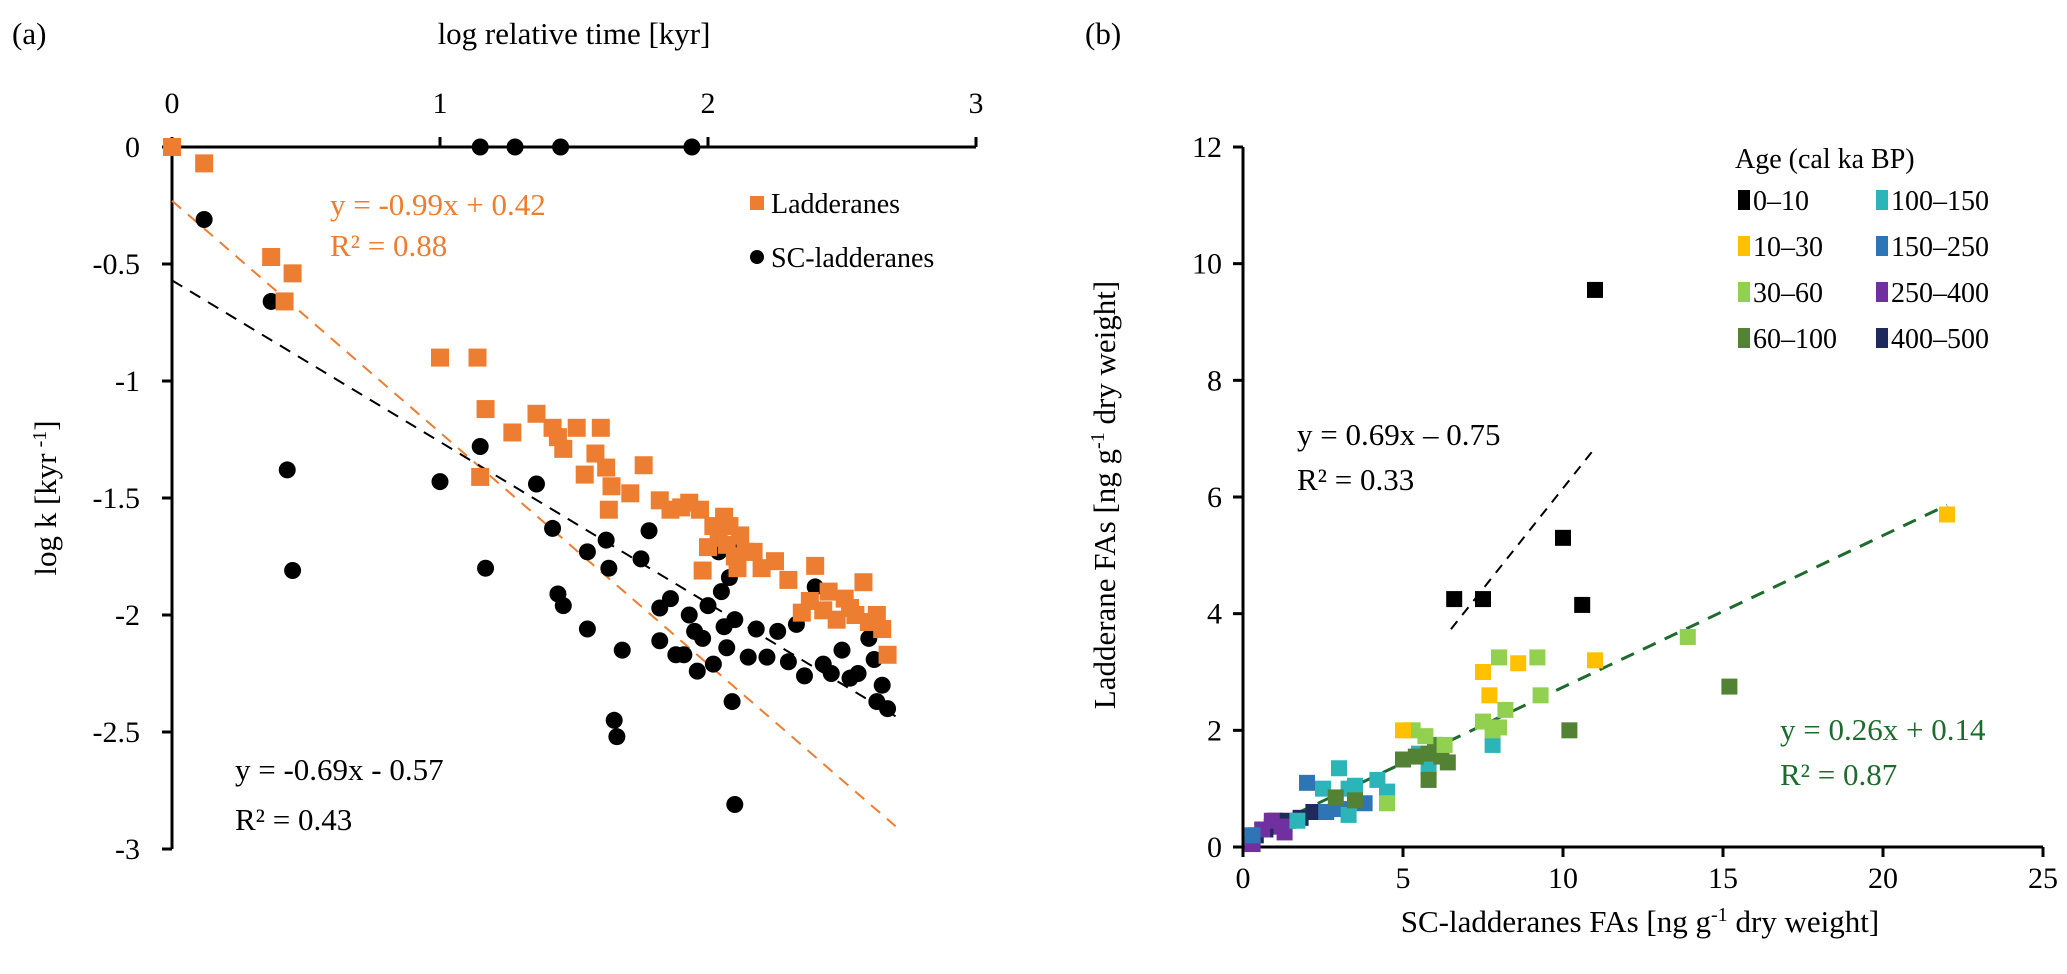 The image size is (2067, 974). What do you see at coordinates (1804, 921) in the screenshot?
I see `panel-b-x-axis-title-end: dry weight]` at bounding box center [1804, 921].